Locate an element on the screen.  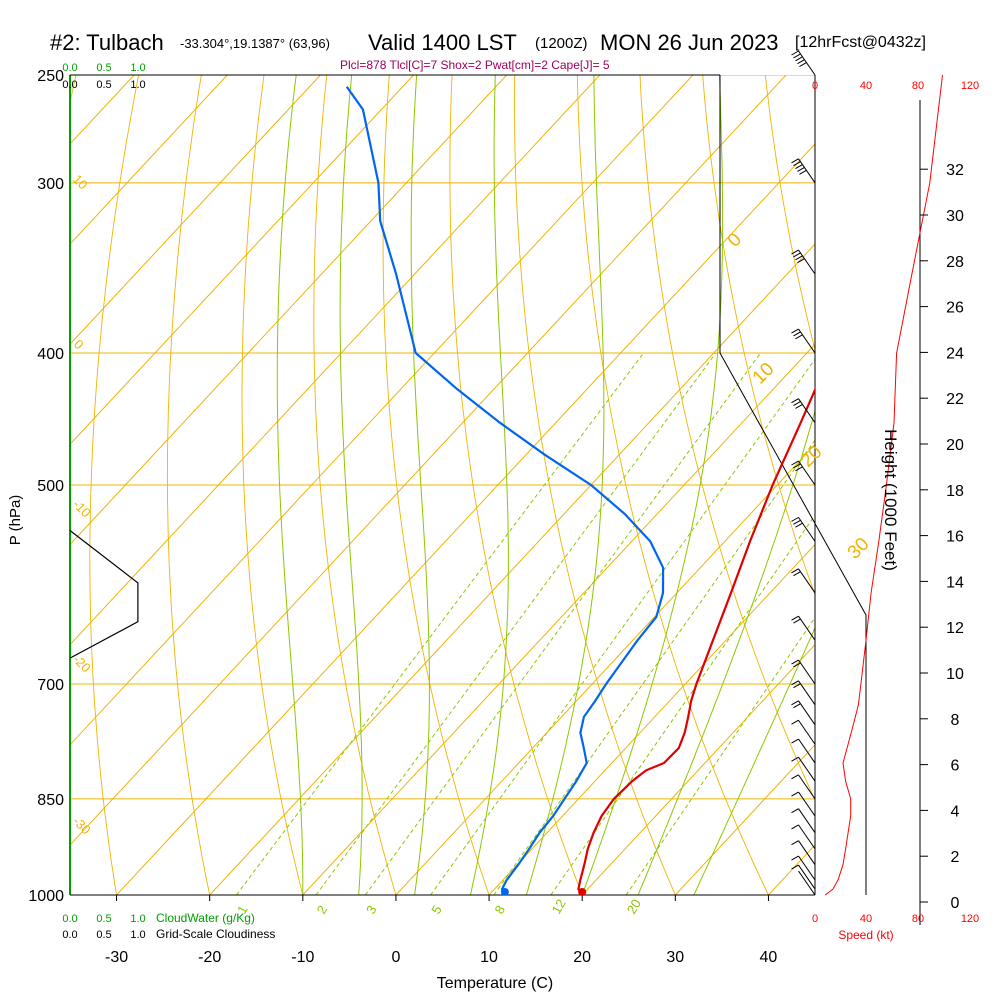
mixing-ratio-label: 12 is located at coordinates (559, 906).